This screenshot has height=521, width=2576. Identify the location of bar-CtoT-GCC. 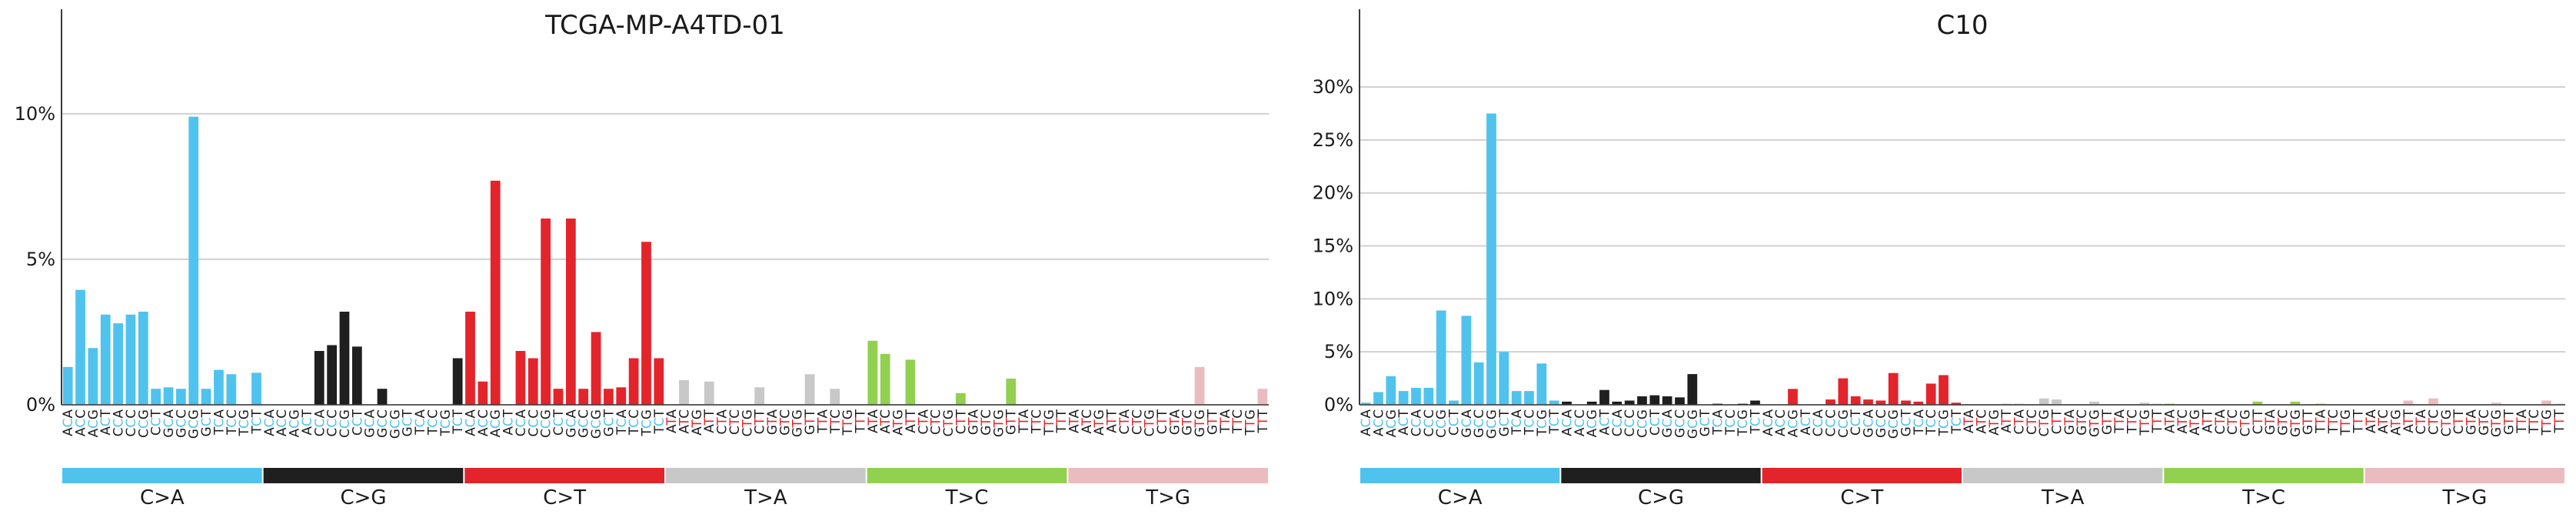
(1880, 403).